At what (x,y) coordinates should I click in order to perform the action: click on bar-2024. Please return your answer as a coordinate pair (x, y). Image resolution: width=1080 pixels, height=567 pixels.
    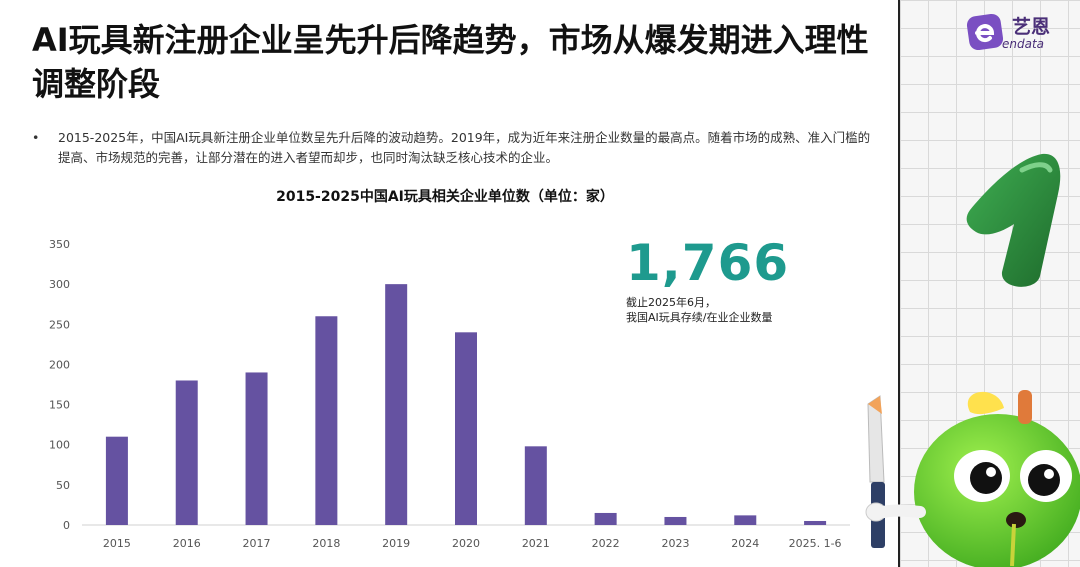
    Looking at the image, I should click on (745, 520).